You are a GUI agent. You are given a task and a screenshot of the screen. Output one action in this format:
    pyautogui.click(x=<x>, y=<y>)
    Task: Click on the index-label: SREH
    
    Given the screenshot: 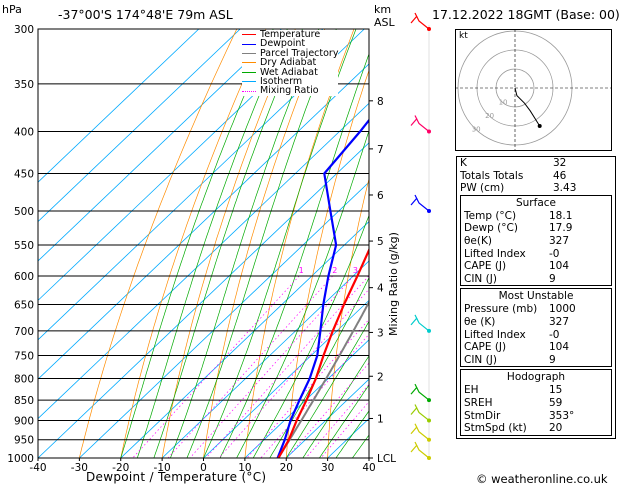 What is the action you would take?
    pyautogui.click(x=478, y=402)
    